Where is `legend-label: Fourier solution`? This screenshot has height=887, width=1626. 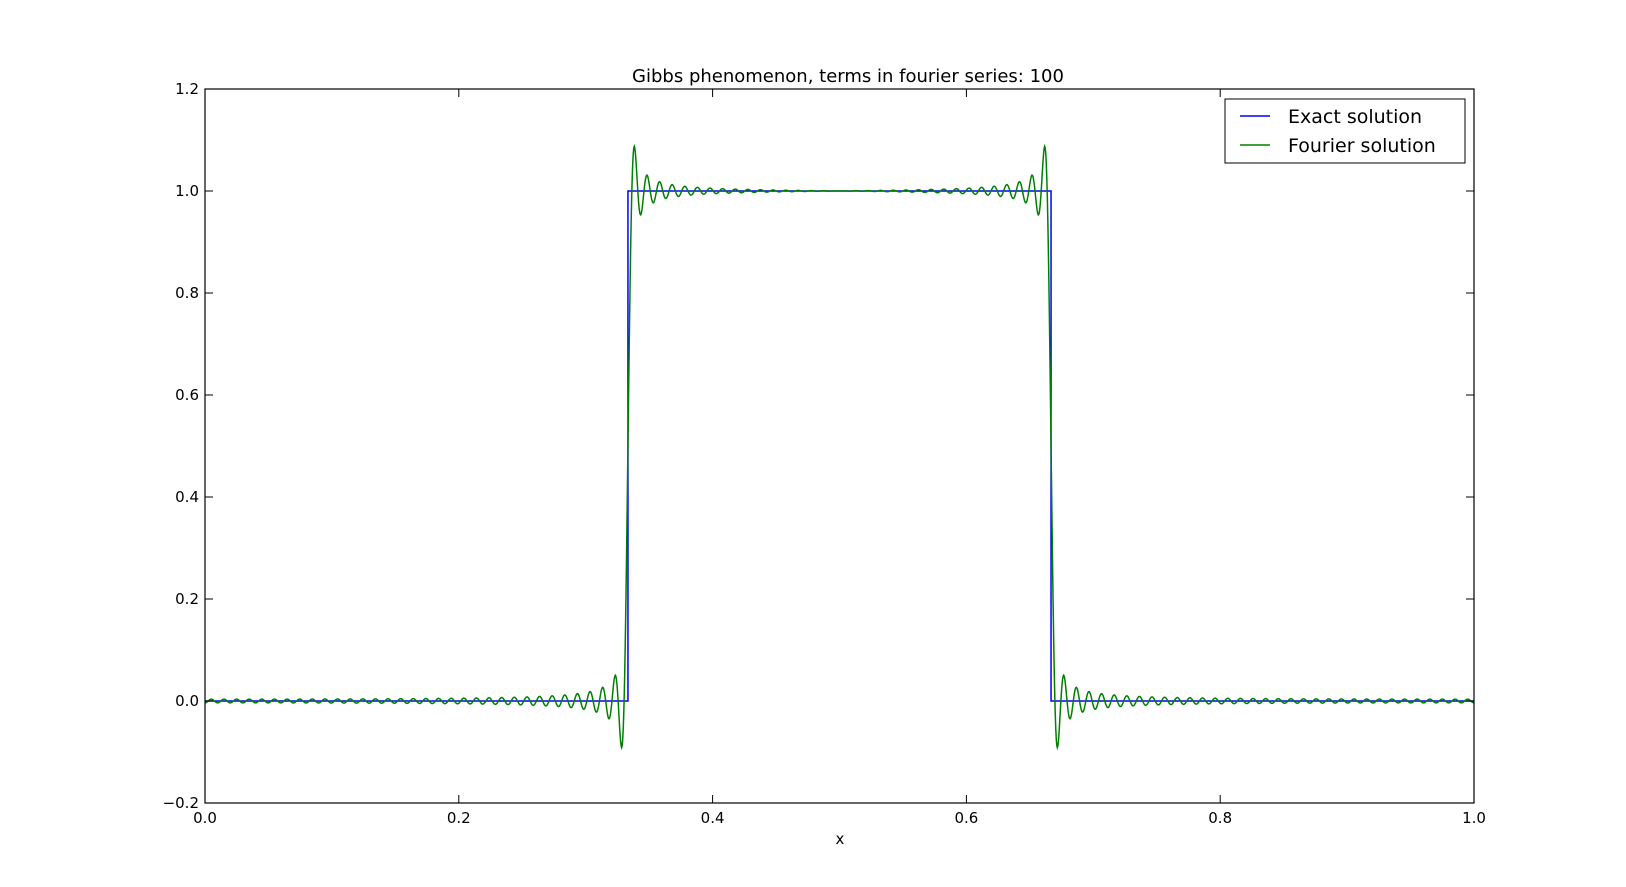 legend-label: Fourier solution is located at coordinates (1362, 146).